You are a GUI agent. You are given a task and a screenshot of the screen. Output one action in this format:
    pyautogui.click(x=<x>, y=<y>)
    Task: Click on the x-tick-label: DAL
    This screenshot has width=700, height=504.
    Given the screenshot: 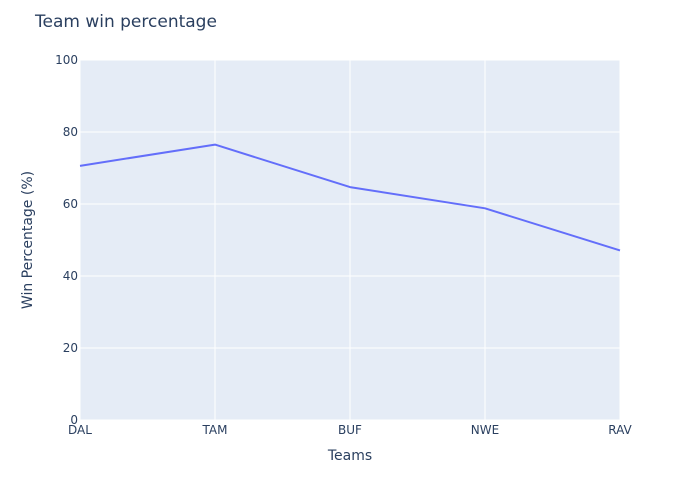 What is the action you would take?
    pyautogui.click(x=80, y=430)
    